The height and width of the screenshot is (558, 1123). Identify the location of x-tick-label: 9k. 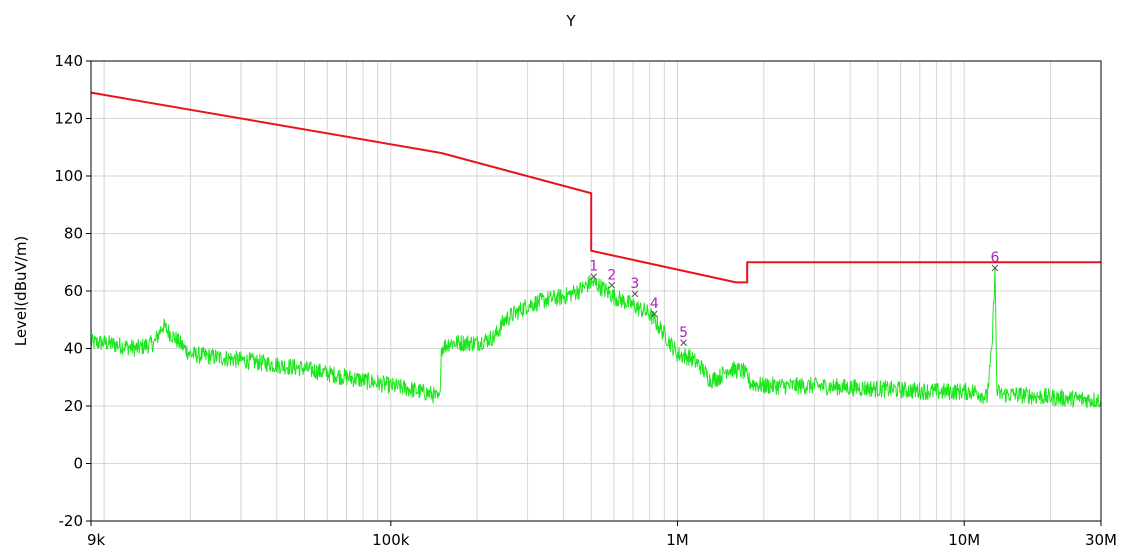
(96, 540).